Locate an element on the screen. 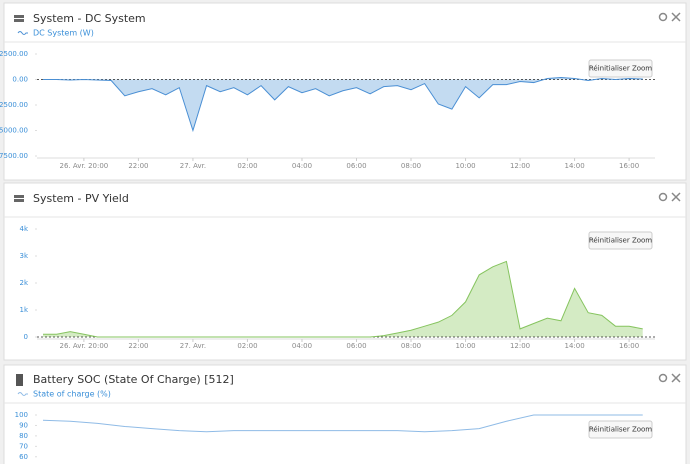  y-tick-label: 0 is located at coordinates (26, 337).